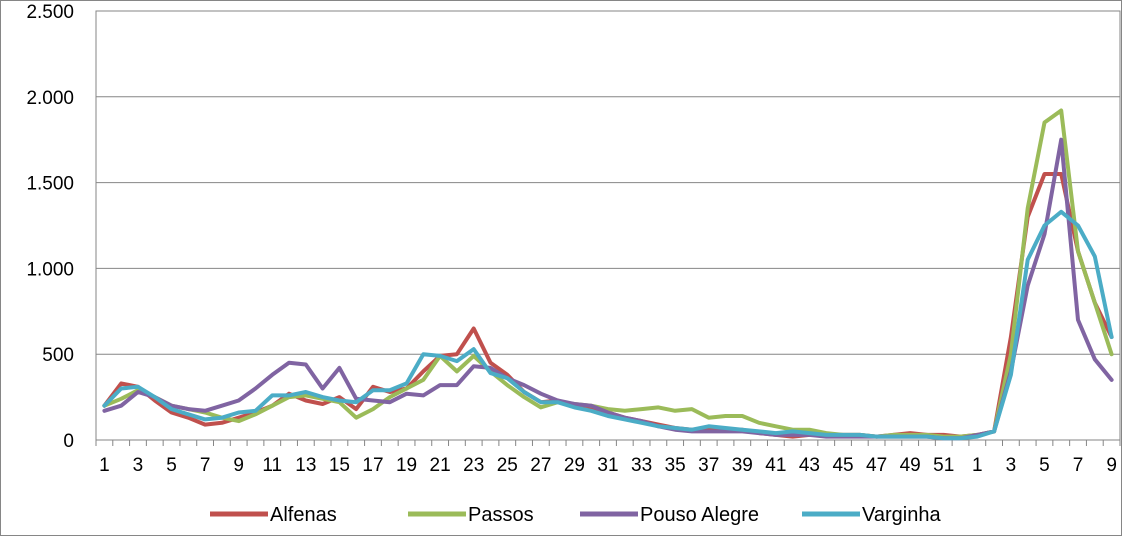 Image resolution: width=1122 pixels, height=536 pixels. I want to click on x-tick-label: 29, so click(574, 465).